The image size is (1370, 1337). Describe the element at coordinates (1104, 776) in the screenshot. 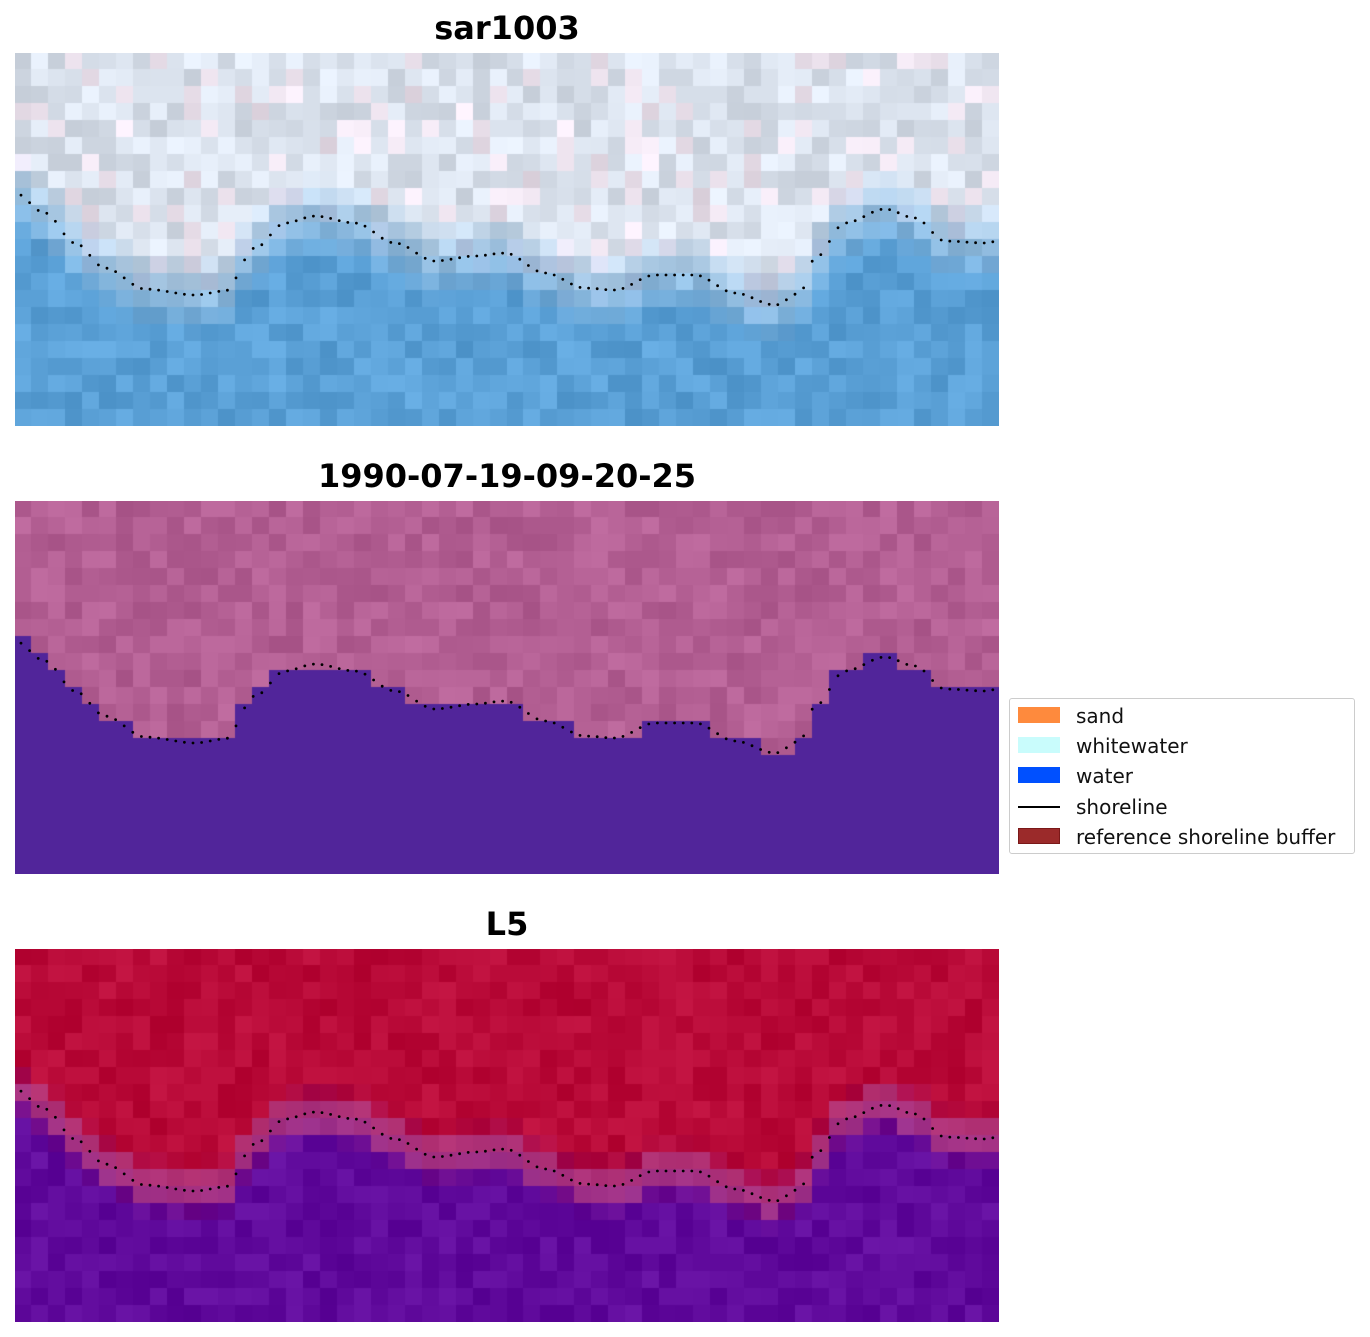

I see `legend-label-water: water` at that location.